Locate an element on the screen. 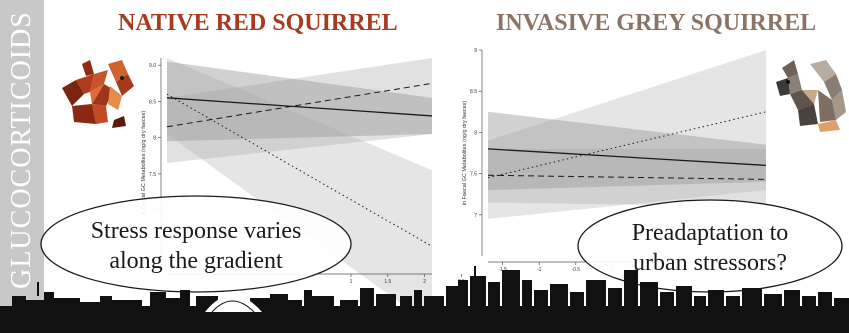  red-squirrel-icon is located at coordinates (98, 94).